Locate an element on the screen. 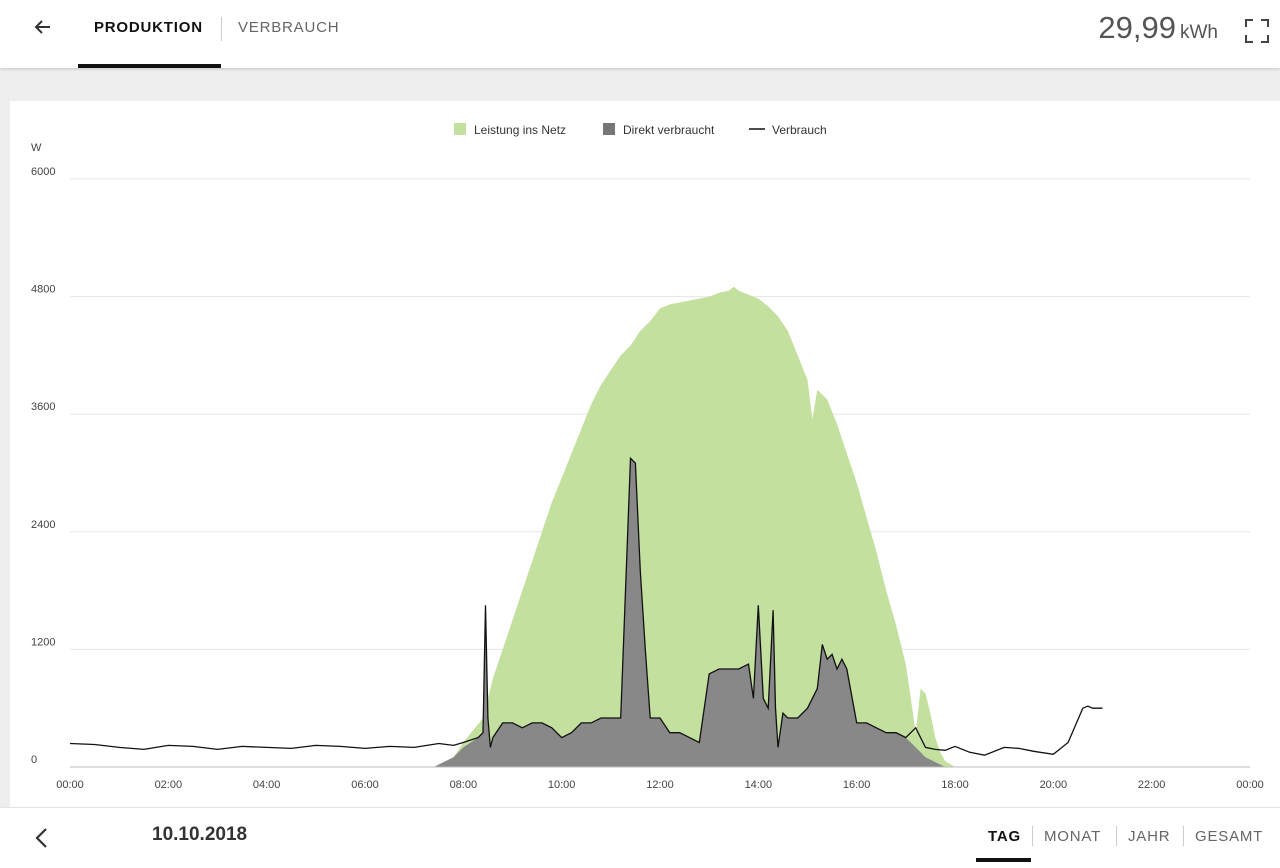 The width and height of the screenshot is (1280, 868). x-tick-label: 18:00 is located at coordinates (955, 785).